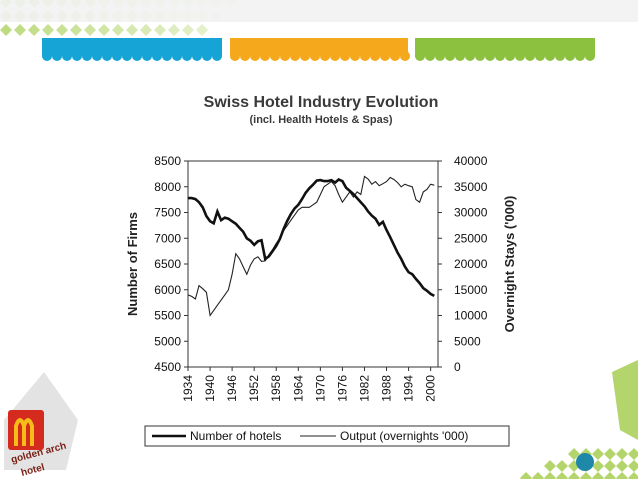 The height and width of the screenshot is (479, 638). What do you see at coordinates (167, 213) in the screenshot?
I see `left-tick-label: 7500` at bounding box center [167, 213].